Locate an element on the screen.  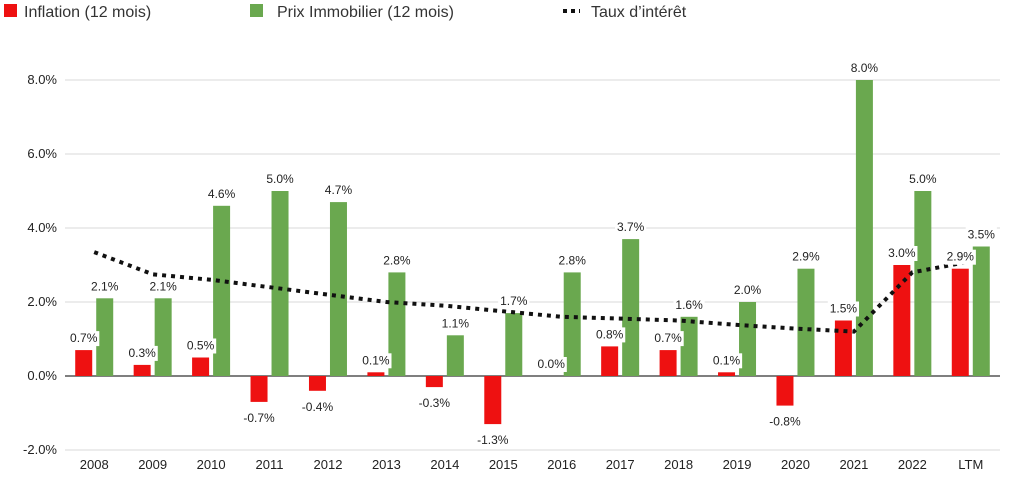
data-label-inflation-2013: 0.1% is located at coordinates (376, 360).